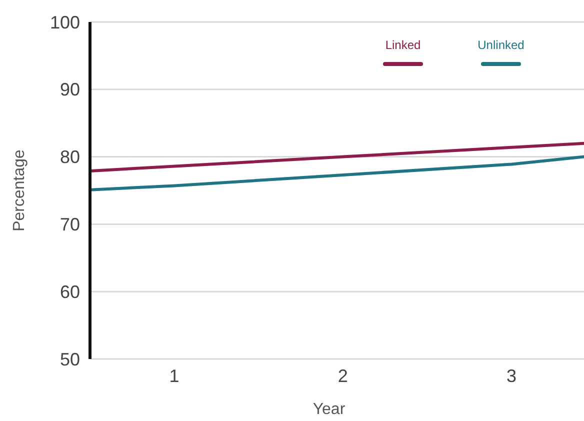 The image size is (584, 421). I want to click on y-tick-label: 90, so click(70, 90).